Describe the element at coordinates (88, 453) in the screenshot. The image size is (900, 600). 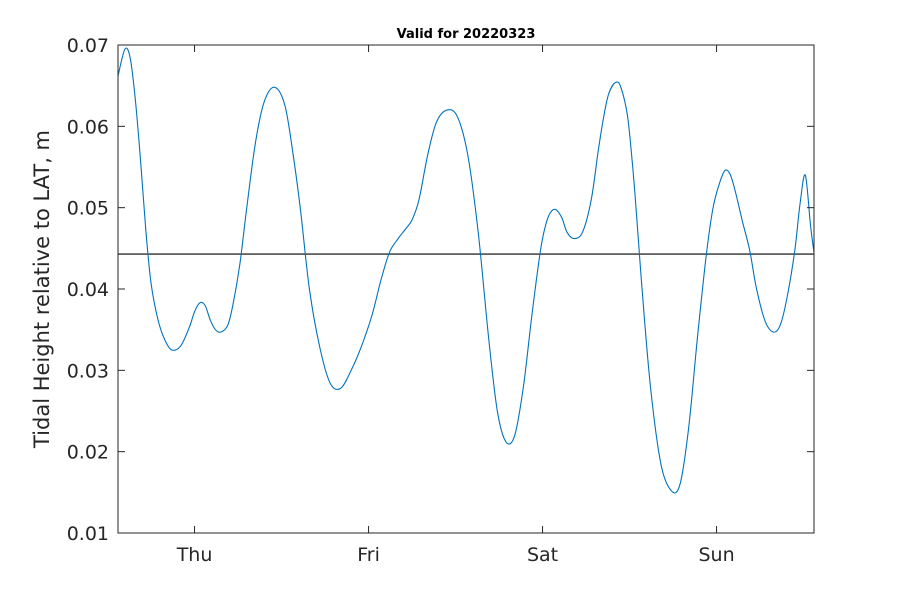
I see `y-tick-label: 0.02` at that location.